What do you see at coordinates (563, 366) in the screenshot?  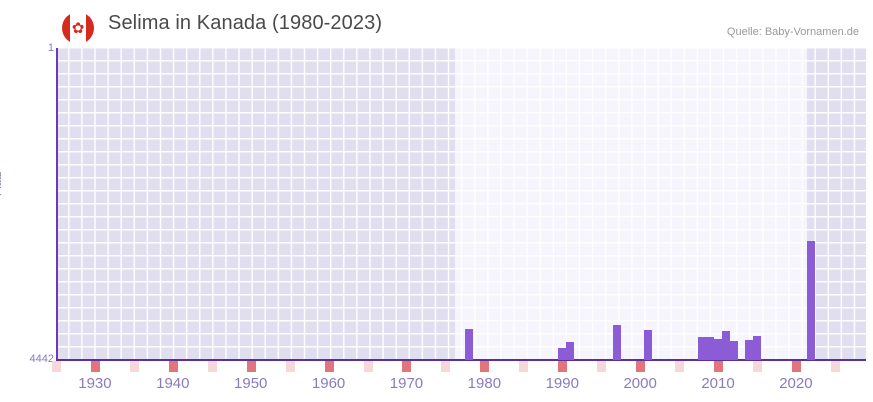 I see `x-tick-marker-1990` at bounding box center [563, 366].